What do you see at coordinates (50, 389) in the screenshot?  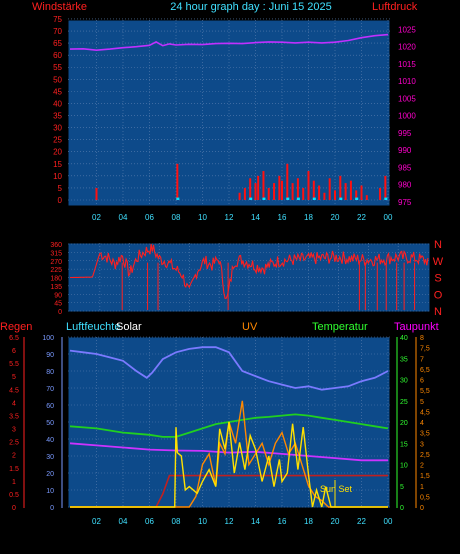 I see `humidity-tick-label: 70` at bounding box center [50, 389].